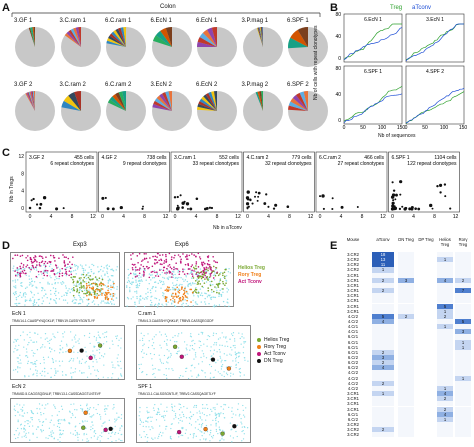 Image resolution: width=474 pixels, height=447 pixels. I want to click on scatter-cells: 738 cells, so click(157, 158).